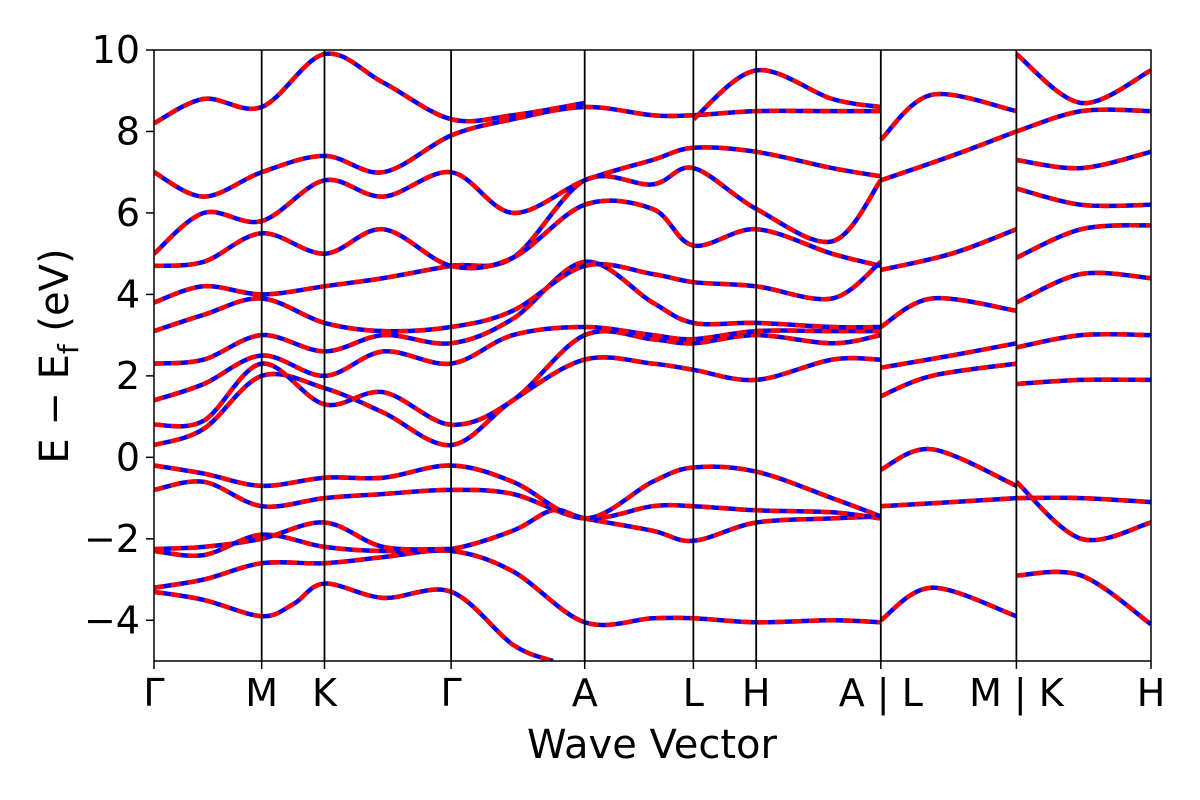 Image resolution: width=1200 pixels, height=800 pixels. Describe the element at coordinates (949, 156) in the screenshot. I see `band-24-red` at that location.